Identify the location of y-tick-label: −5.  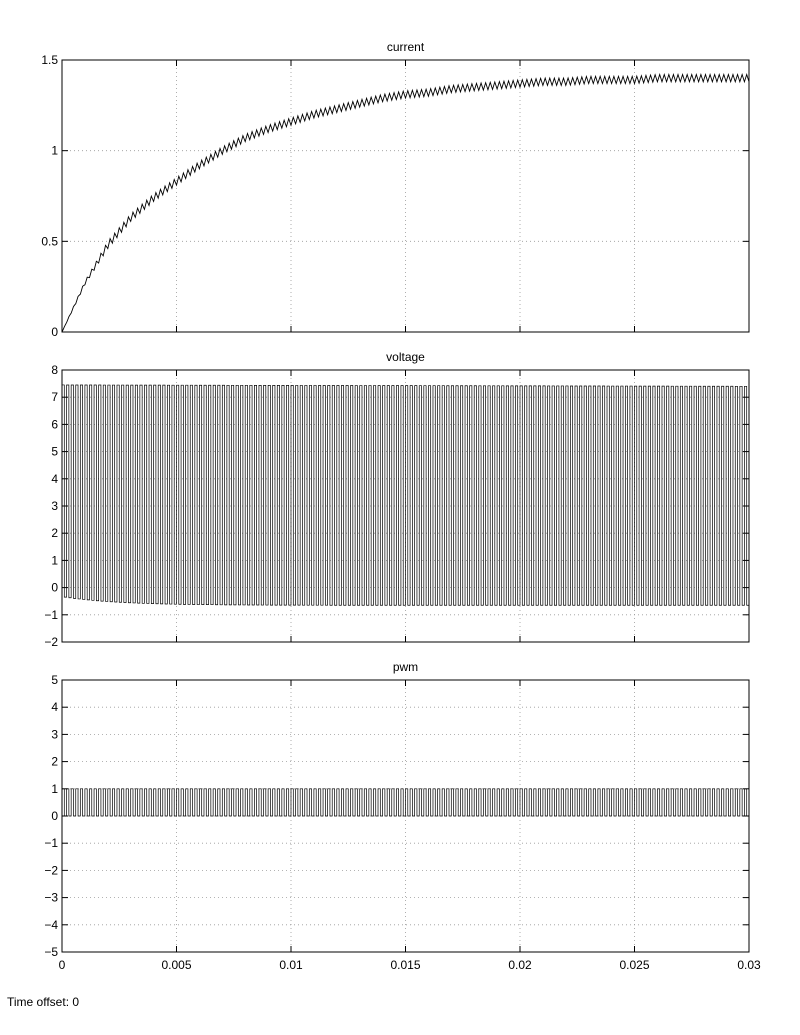
(51, 952).